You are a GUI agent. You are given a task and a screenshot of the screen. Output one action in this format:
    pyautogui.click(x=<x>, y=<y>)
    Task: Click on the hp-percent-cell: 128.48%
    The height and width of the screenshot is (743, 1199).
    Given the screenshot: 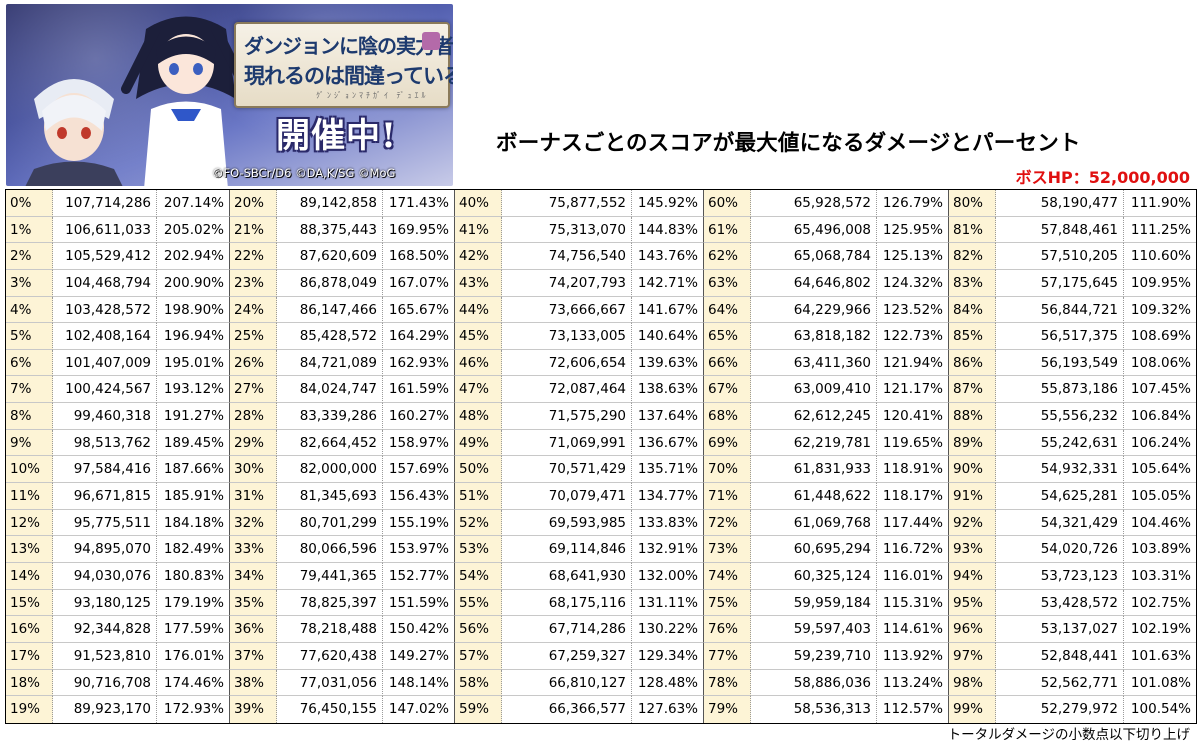 What is the action you would take?
    pyautogui.click(x=668, y=683)
    